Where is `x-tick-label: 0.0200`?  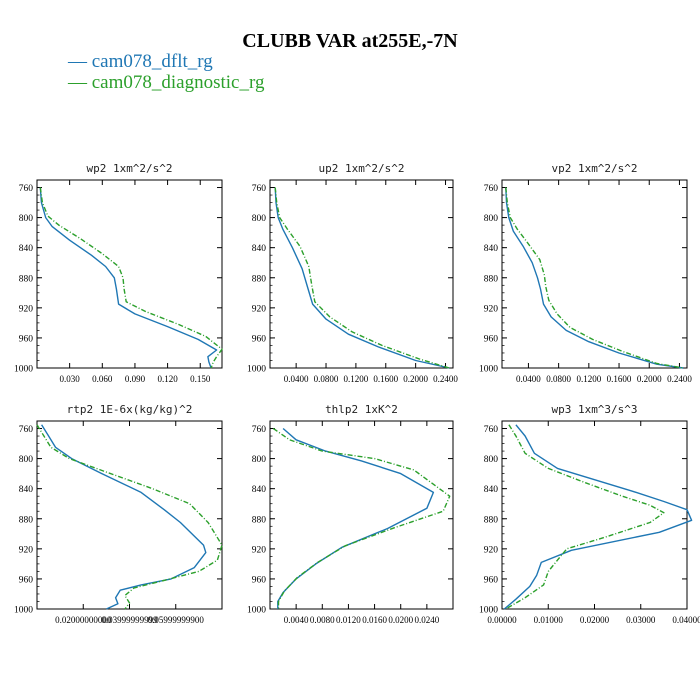 x-tick-label: 0.0200 is located at coordinates (400, 620).